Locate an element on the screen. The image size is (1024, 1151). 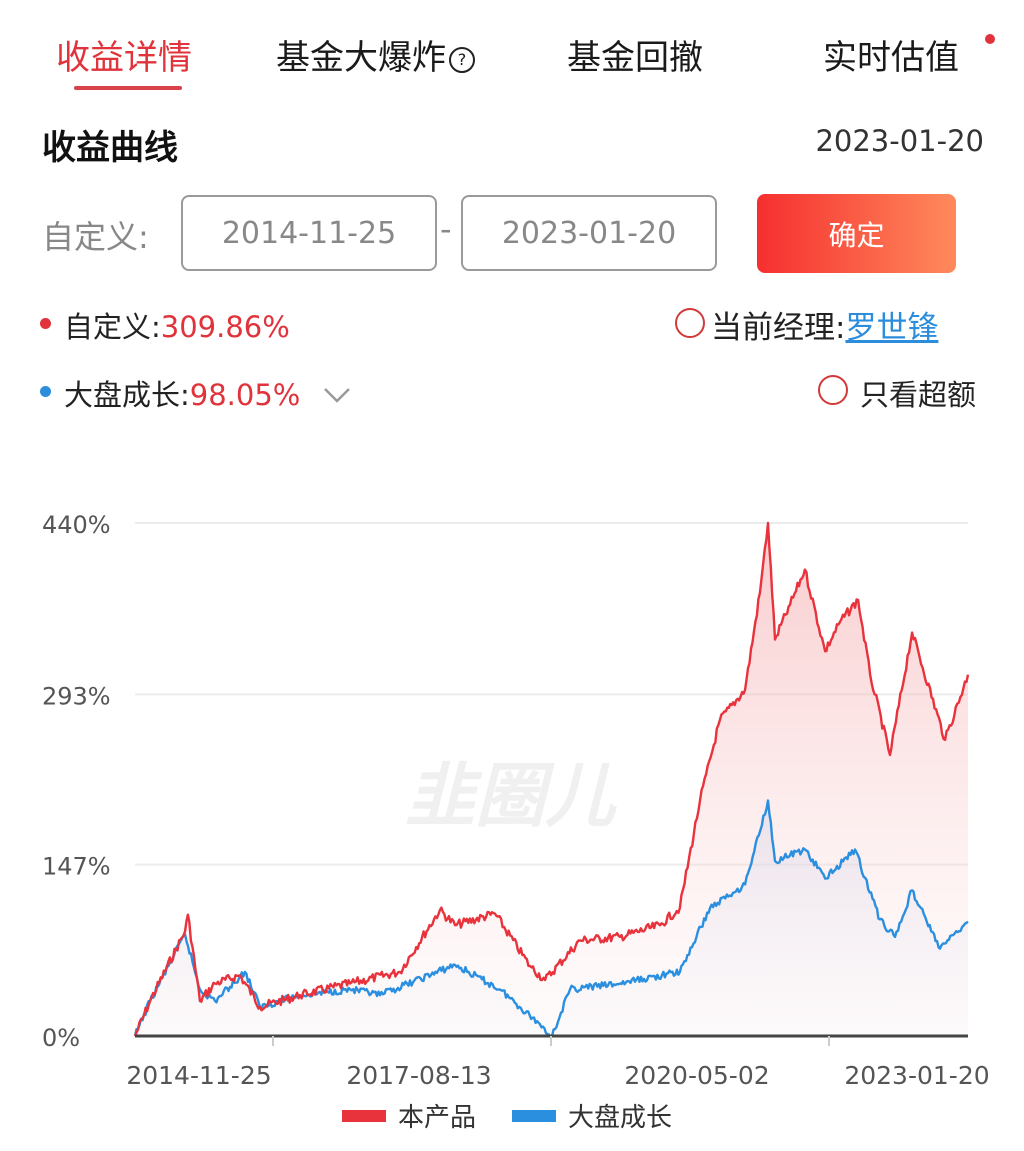
benchmark-value: 98.05% is located at coordinates (245, 395).